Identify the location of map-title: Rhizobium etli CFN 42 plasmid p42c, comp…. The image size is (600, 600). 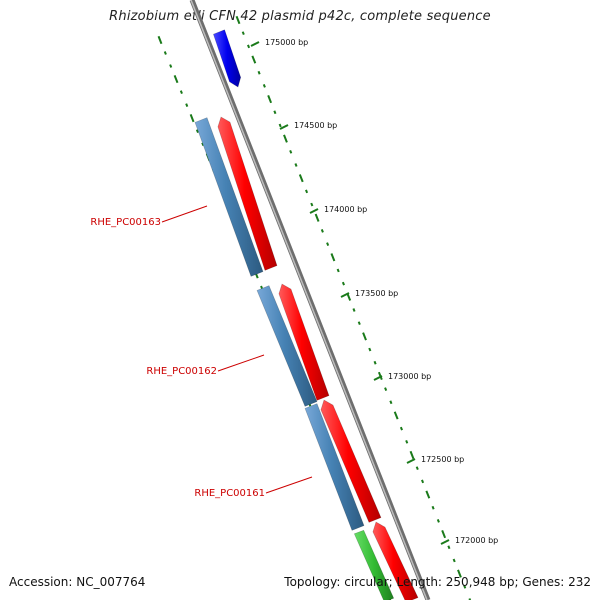
(300, 16).